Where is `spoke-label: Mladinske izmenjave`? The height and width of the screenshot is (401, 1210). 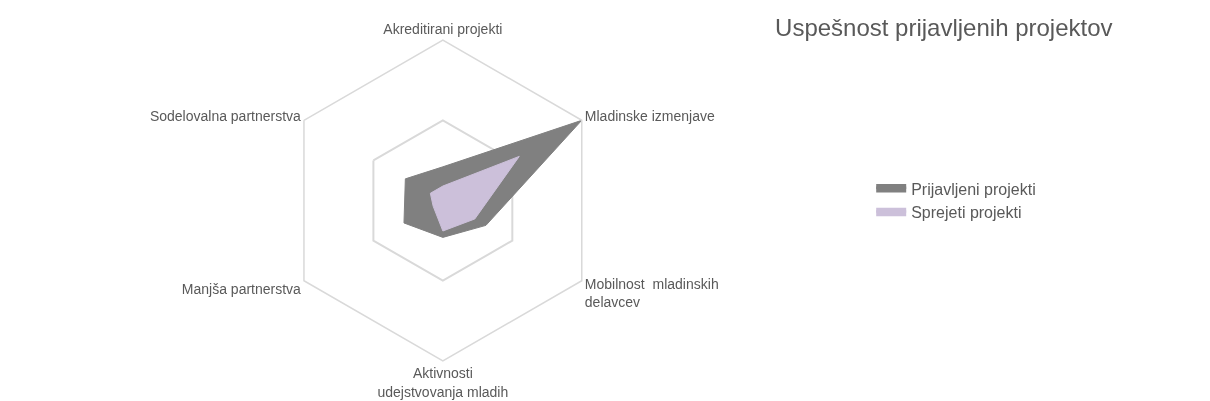 spoke-label: Mladinske izmenjave is located at coordinates (649, 116).